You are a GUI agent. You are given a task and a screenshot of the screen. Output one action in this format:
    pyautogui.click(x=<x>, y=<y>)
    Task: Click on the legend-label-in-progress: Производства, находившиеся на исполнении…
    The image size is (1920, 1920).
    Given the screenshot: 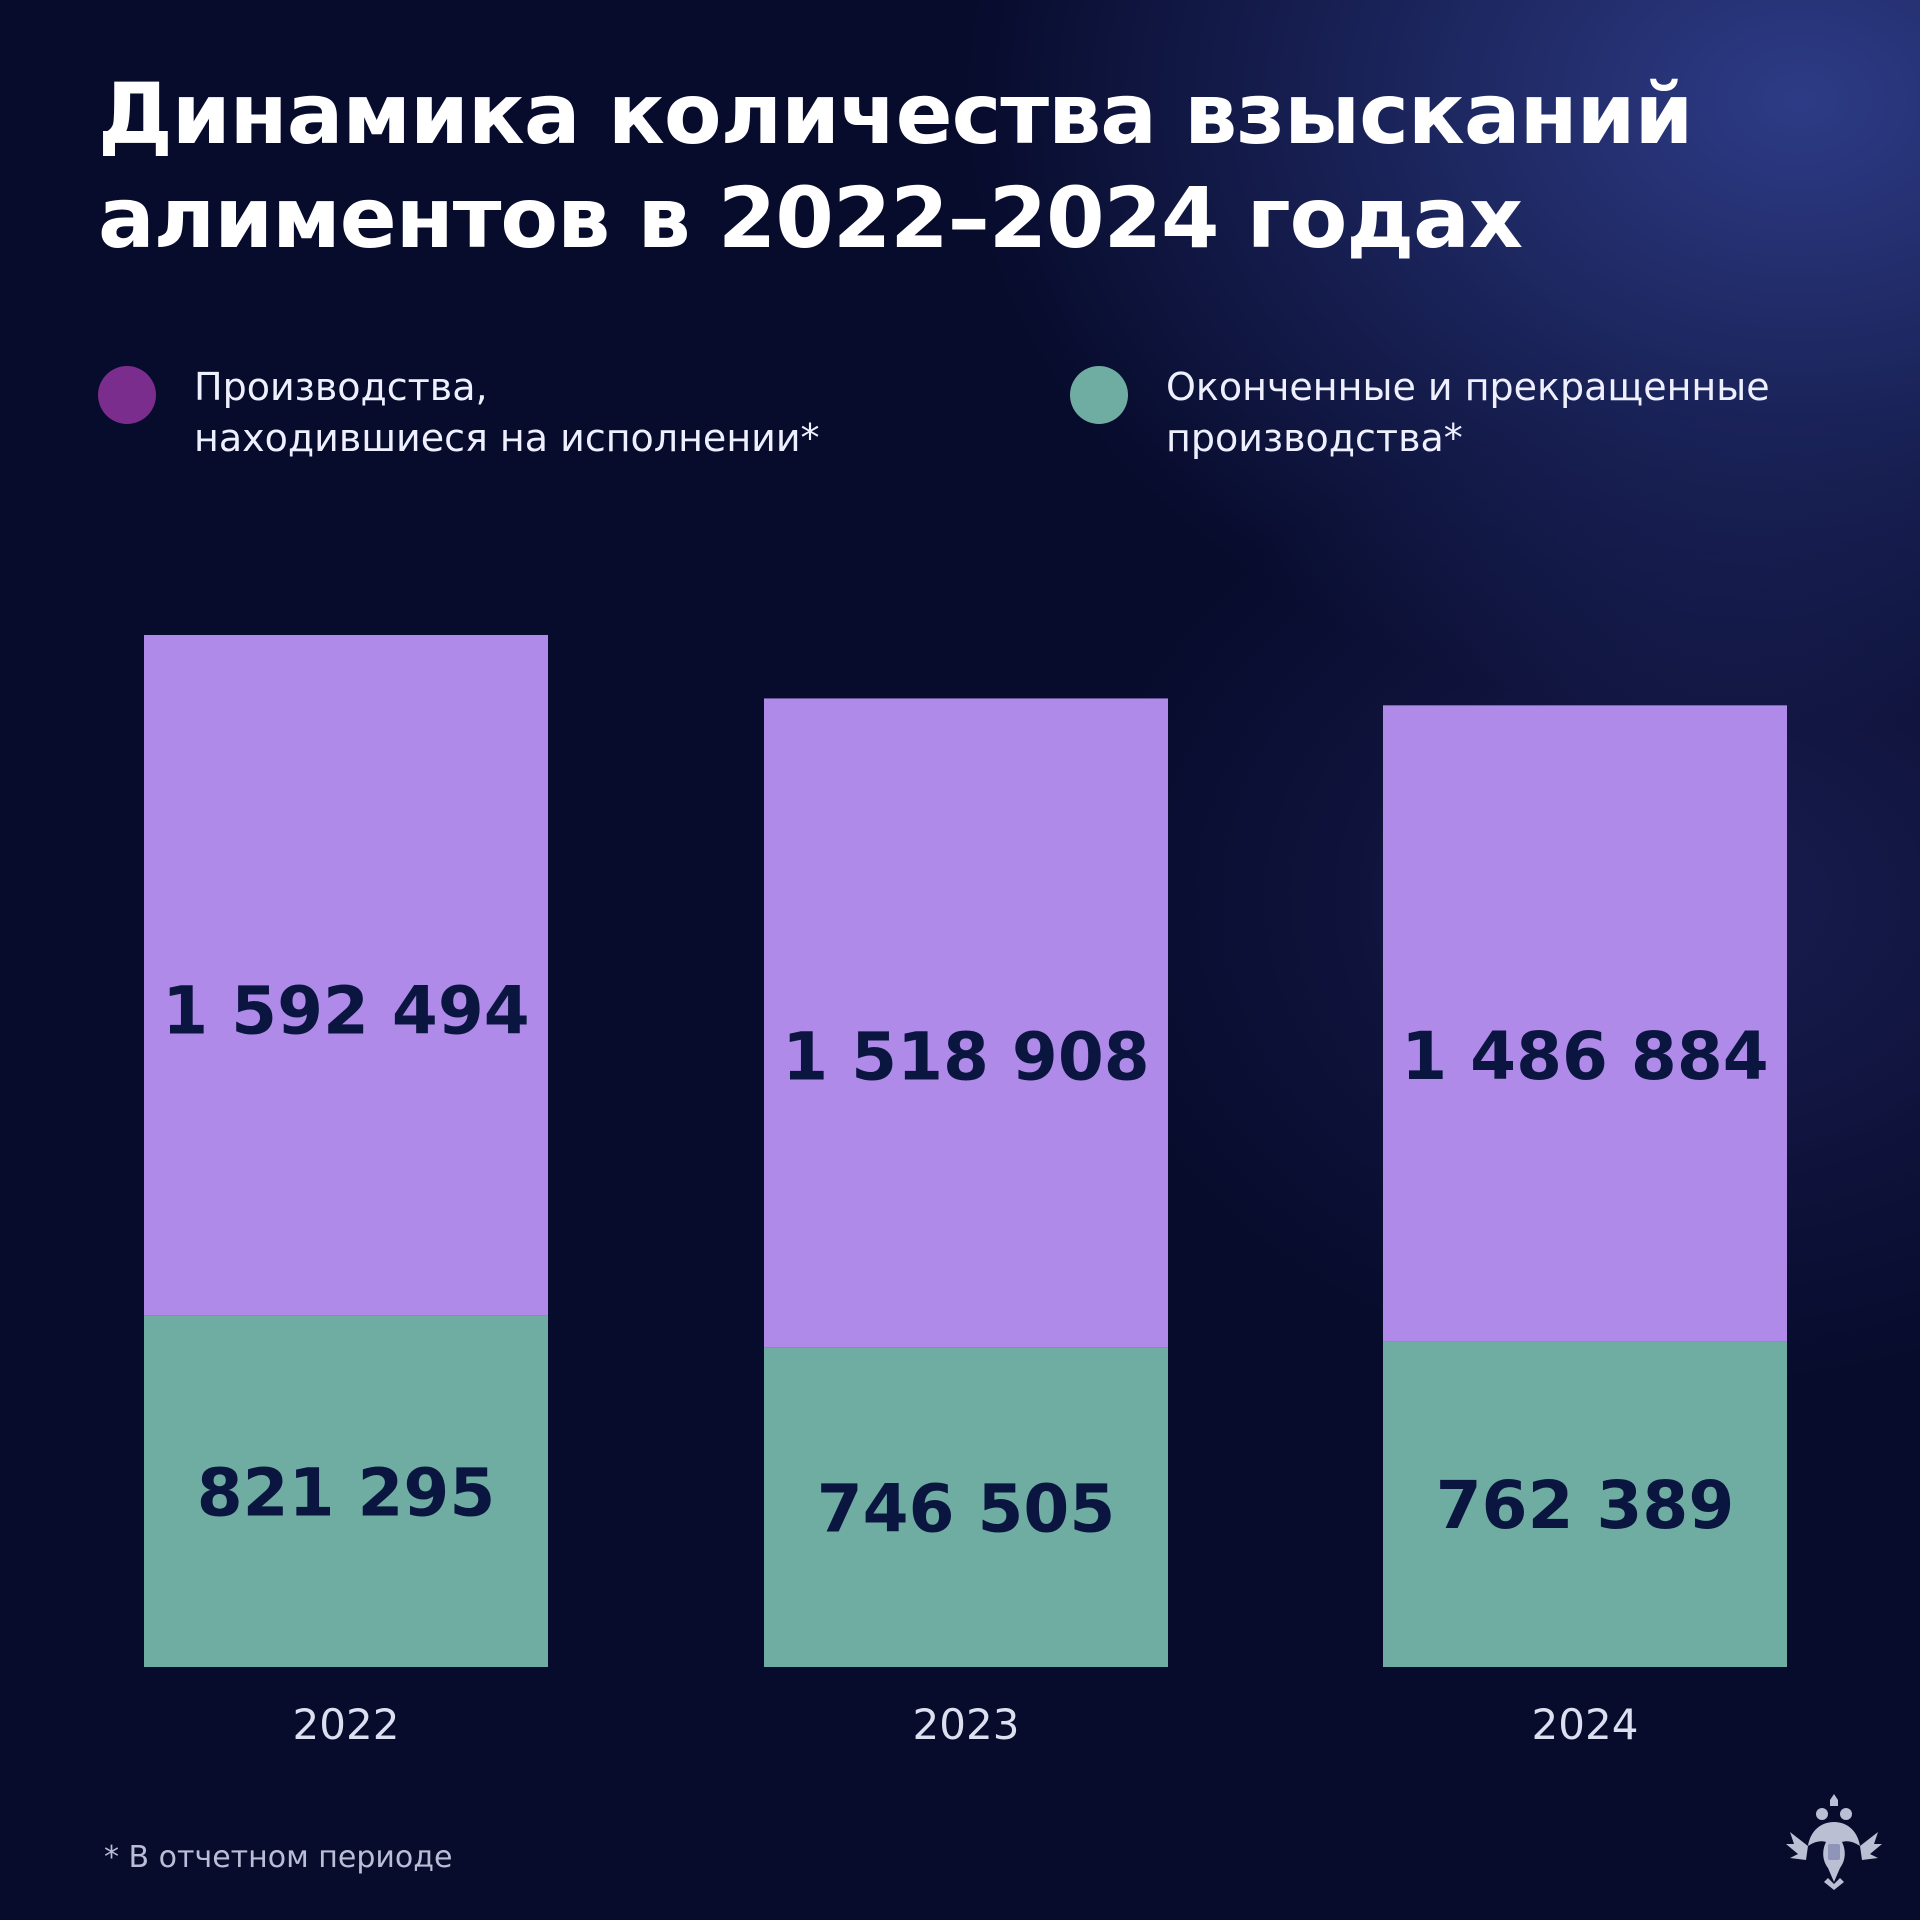 What is the action you would take?
    pyautogui.click(x=554, y=413)
    